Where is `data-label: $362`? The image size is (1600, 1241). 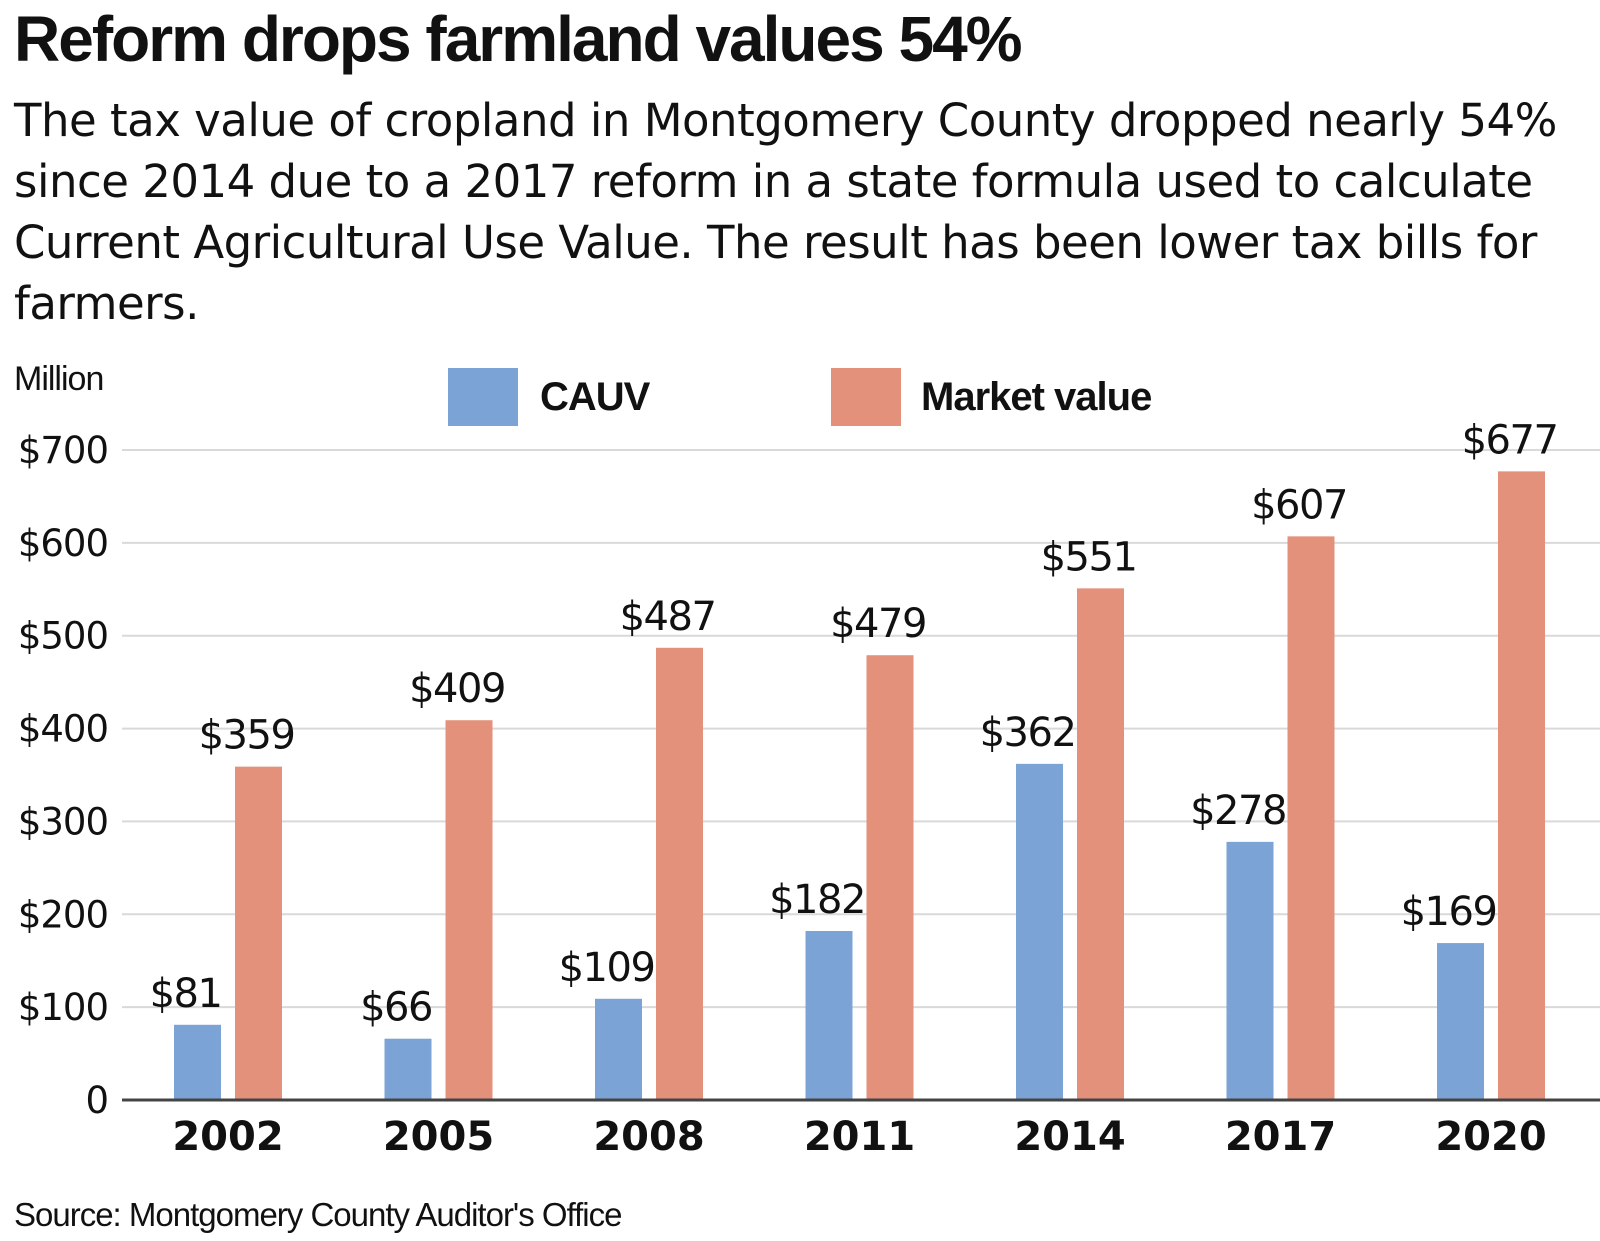
data-label: $362 is located at coordinates (1028, 733).